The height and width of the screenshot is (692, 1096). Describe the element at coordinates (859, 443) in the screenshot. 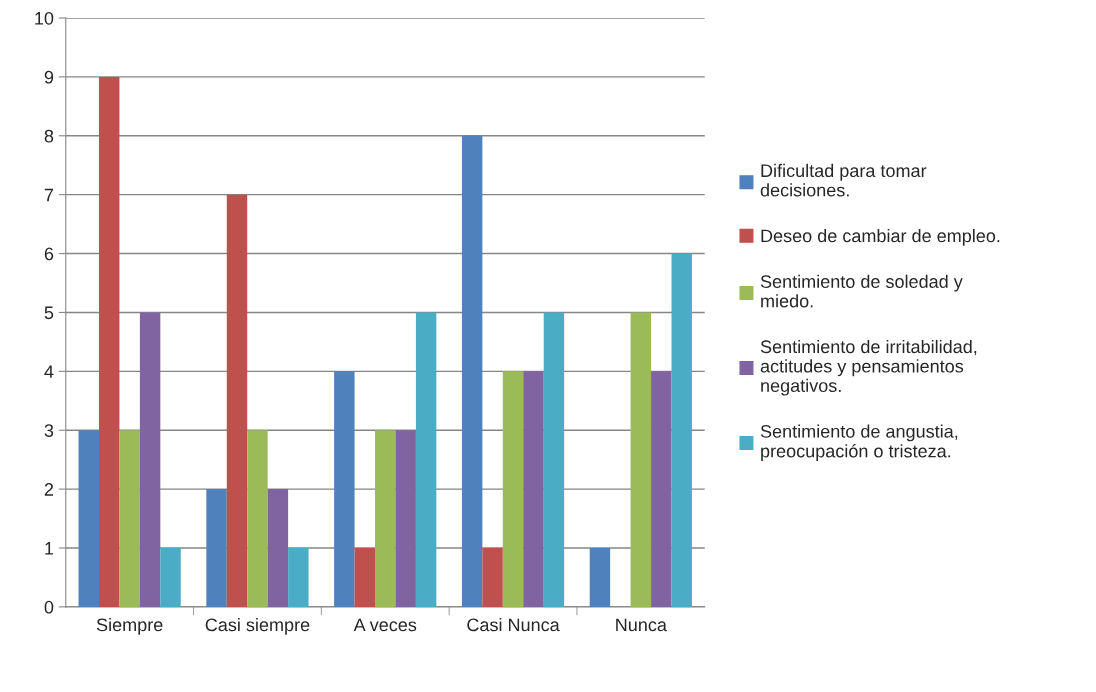

I see `legend-label: Sentimiento de angustia, preocupación o tristeza.` at that location.